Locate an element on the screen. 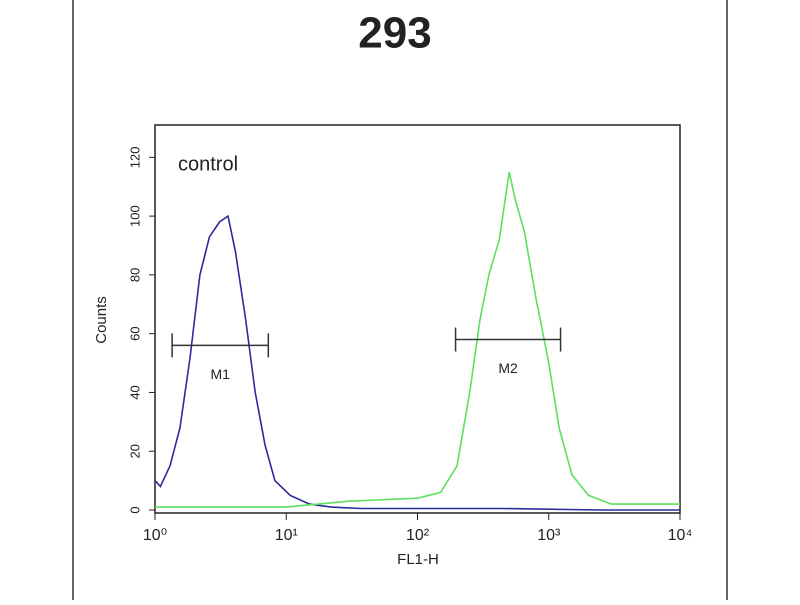 This screenshot has width=800, height=605. annotation: control is located at coordinates (208, 164).